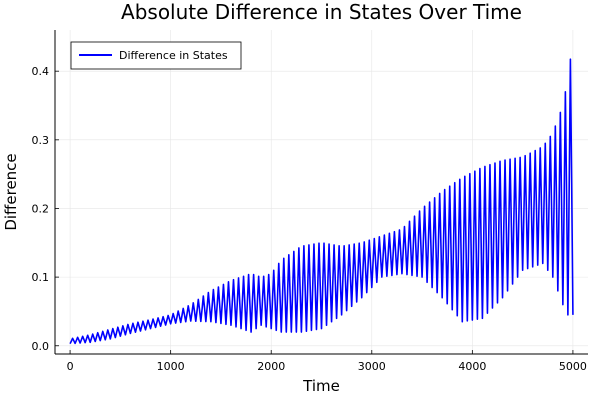  I want to click on x-tick-label: 4000, so click(472, 366).